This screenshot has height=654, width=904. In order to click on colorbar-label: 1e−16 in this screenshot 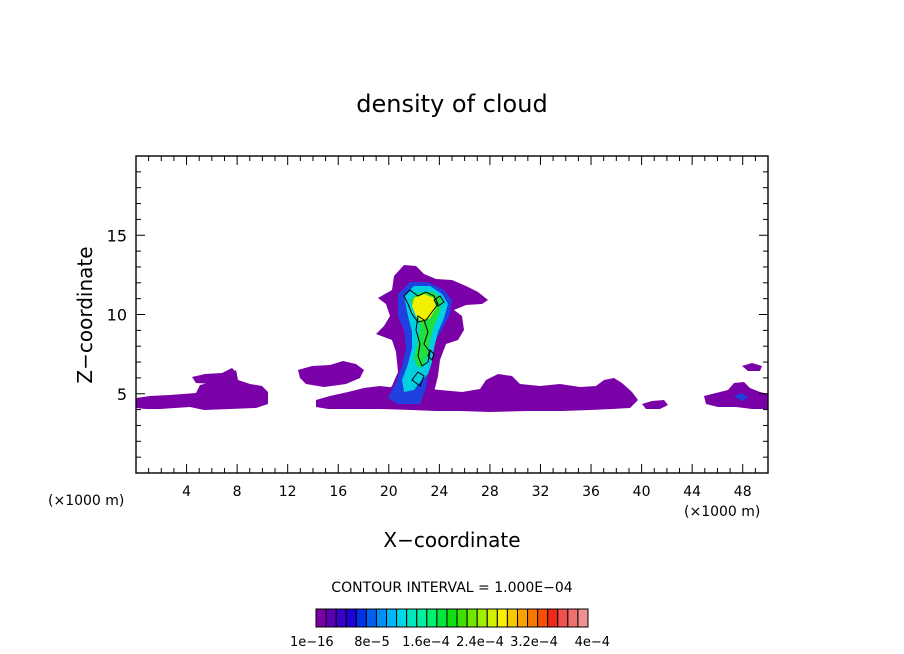, I will do `click(312, 642)`.